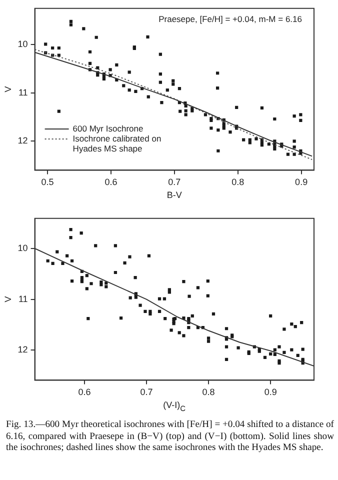 This screenshot has height=480, width=338. I want to click on caption: Fig. 13.—600 Myr theoretical isochrones with [Fe/H] = +0.04 shifted to a distance of 6.16, compared with Praesepe in (B−V) (top) and (V−I) (bottom). Solid lines show the isochrones; dashed lines show the same isochrones with the Hyades MS shape., so click(170, 436).